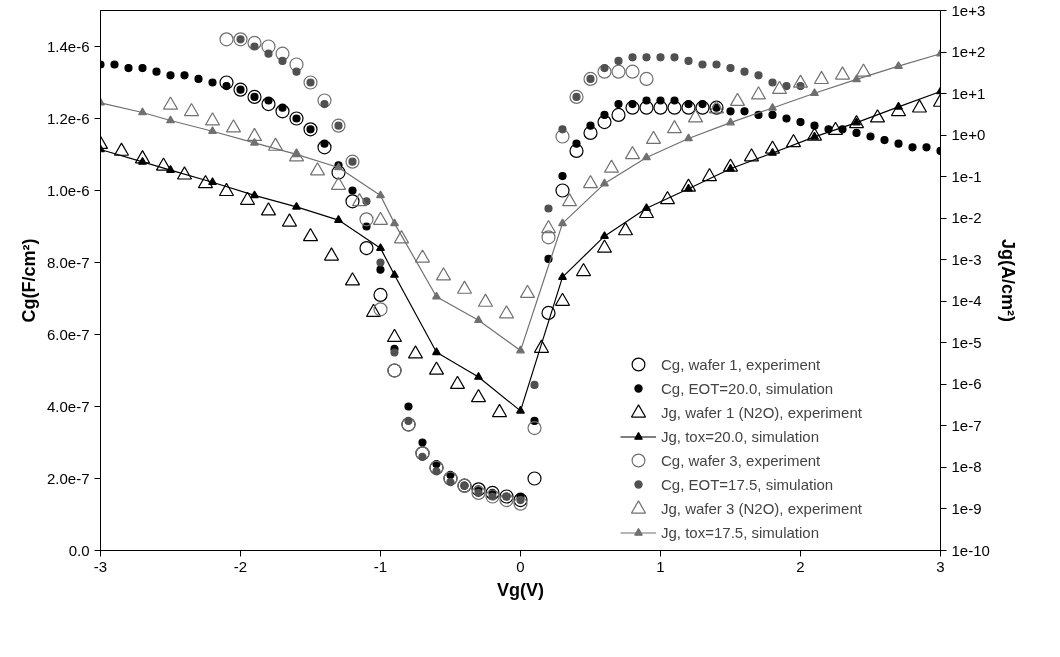  What do you see at coordinates (740, 532) in the screenshot?
I see `legend-label: Jg, tox=17.5, simulation` at bounding box center [740, 532].